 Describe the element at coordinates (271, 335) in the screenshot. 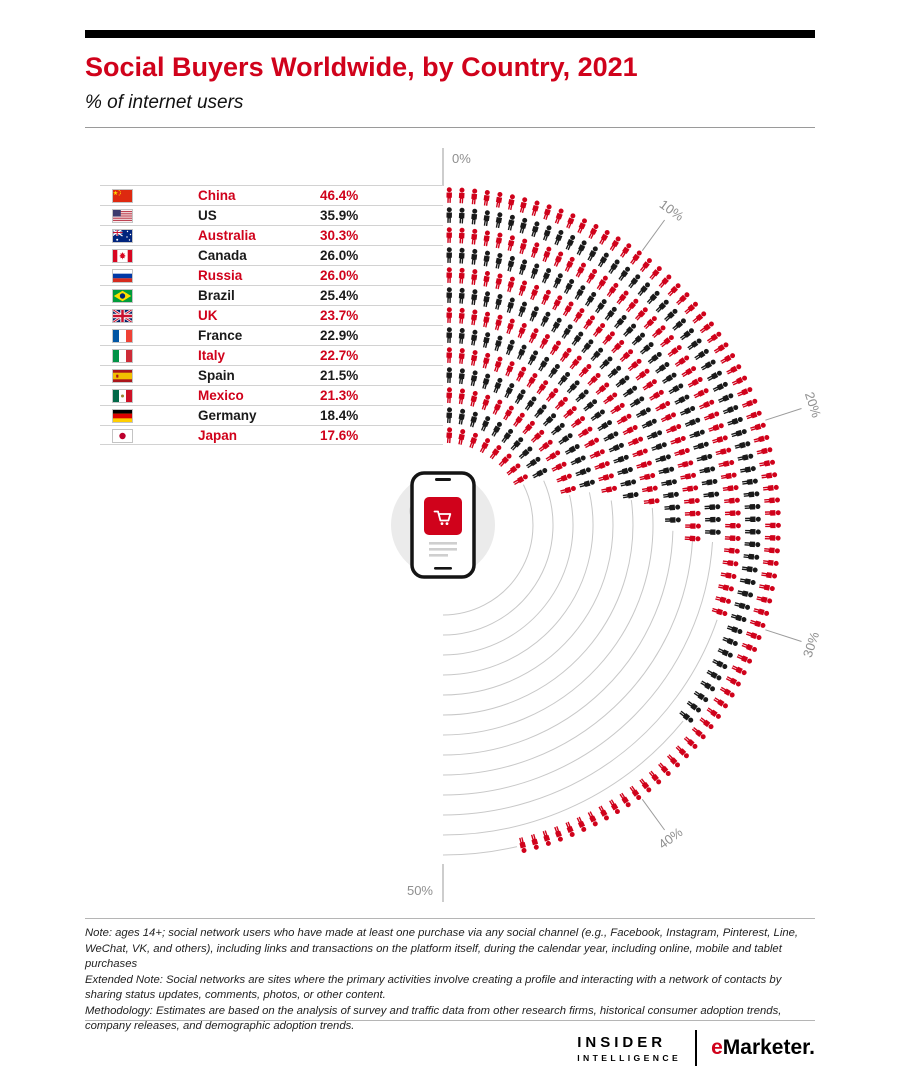

I see `table-row: France 22.9%` at that location.